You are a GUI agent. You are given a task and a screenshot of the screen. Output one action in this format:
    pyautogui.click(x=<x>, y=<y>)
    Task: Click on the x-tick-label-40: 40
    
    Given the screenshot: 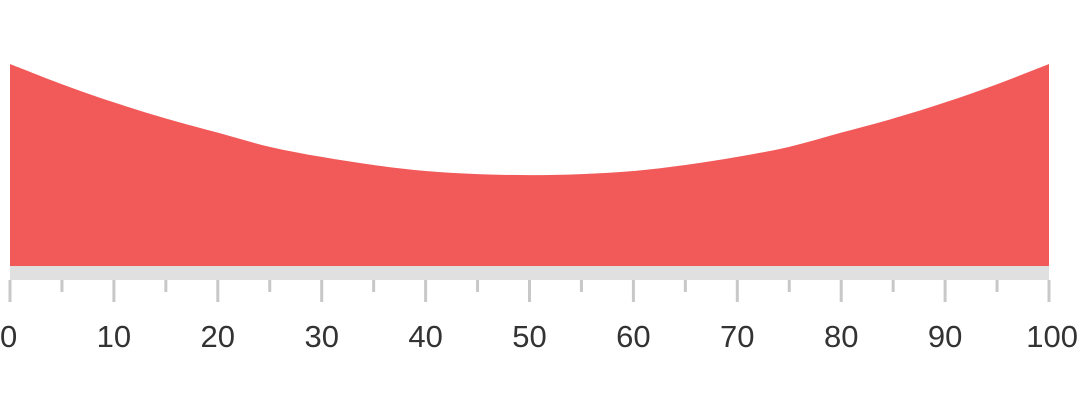 What is the action you would take?
    pyautogui.click(x=425, y=336)
    